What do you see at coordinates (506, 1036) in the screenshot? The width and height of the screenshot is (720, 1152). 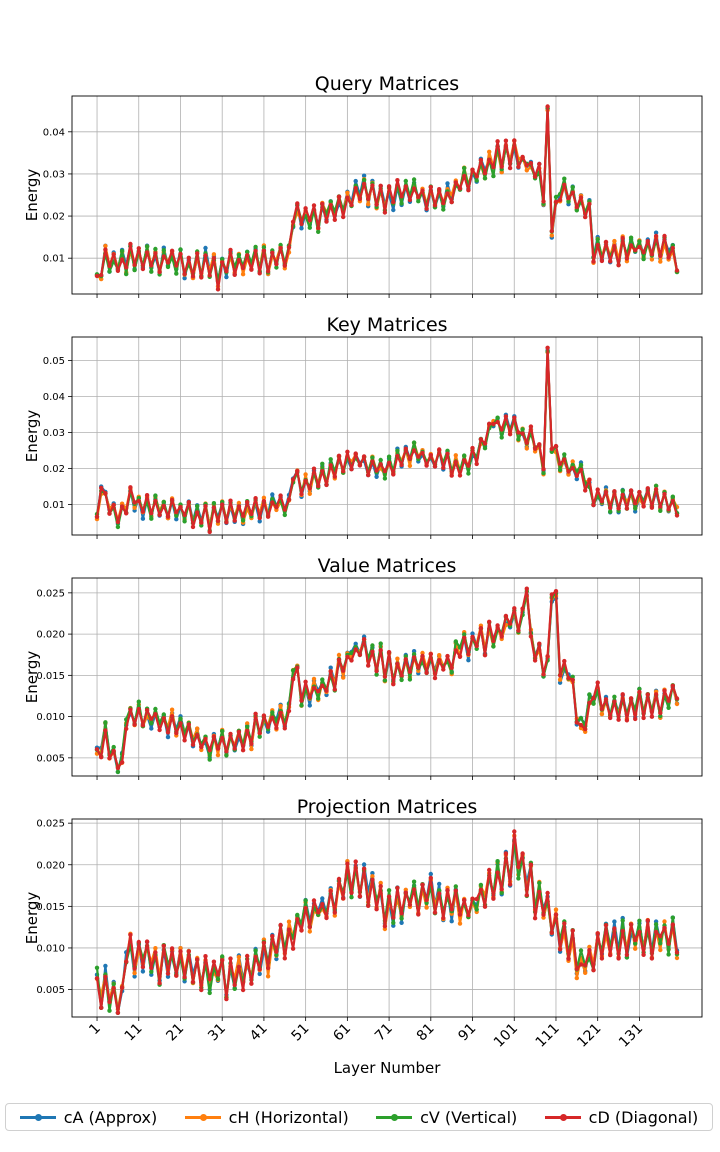 I see `x-tick-label: 101` at bounding box center [506, 1036].